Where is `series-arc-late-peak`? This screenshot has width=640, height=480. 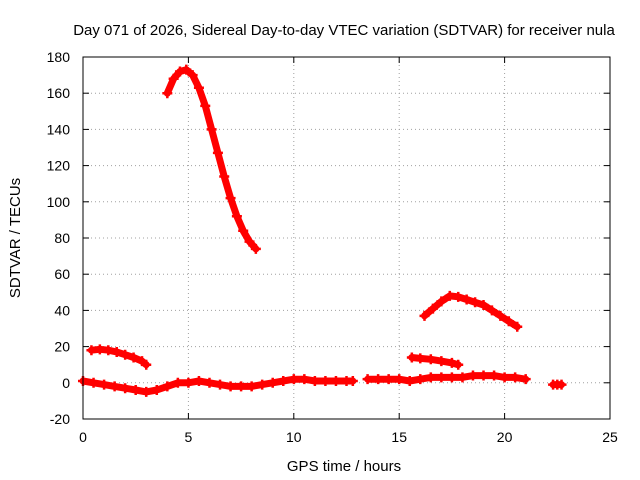
series-arc-late-peak is located at coordinates (471, 311).